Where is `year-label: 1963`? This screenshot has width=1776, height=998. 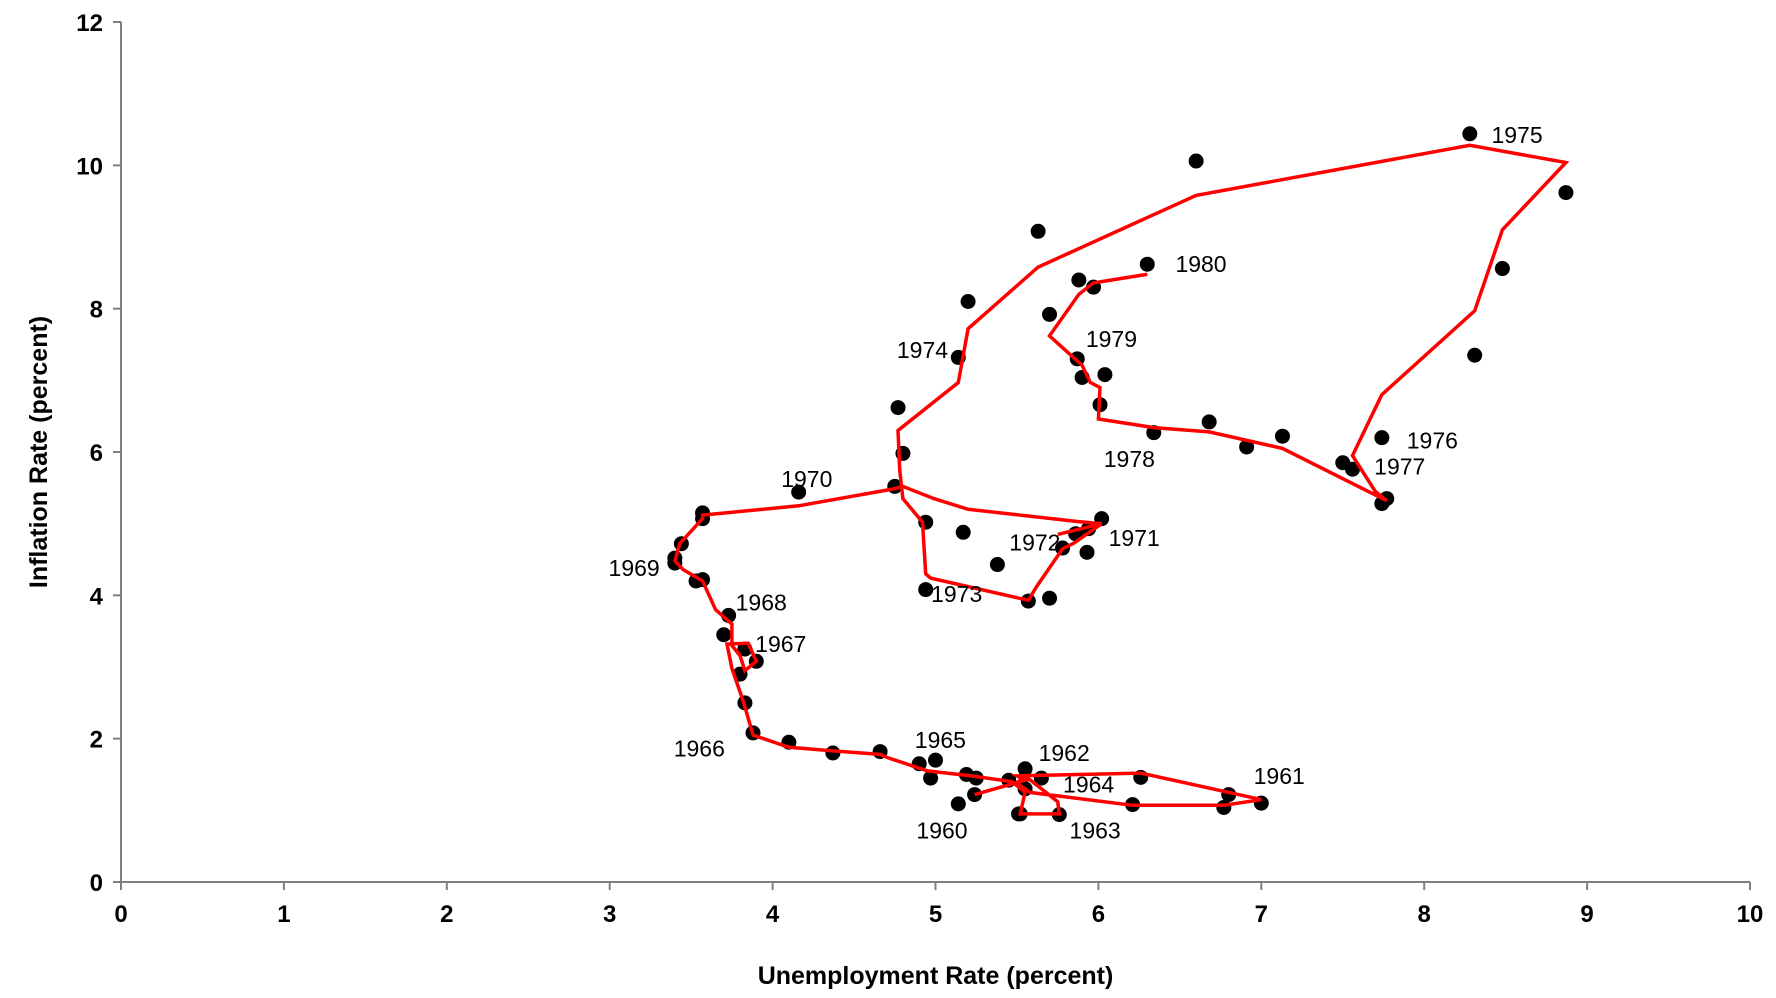
year-label: 1963 is located at coordinates (1095, 830).